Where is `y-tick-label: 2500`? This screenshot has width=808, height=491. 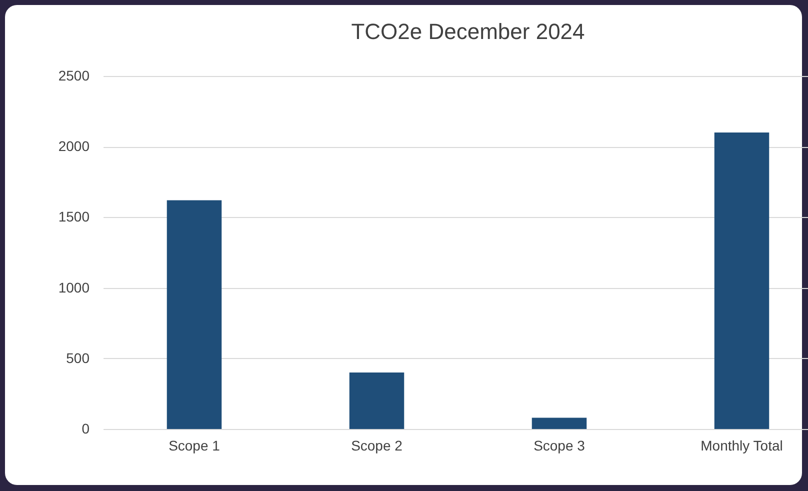
y-tick-label: 2500 is located at coordinates (74, 76).